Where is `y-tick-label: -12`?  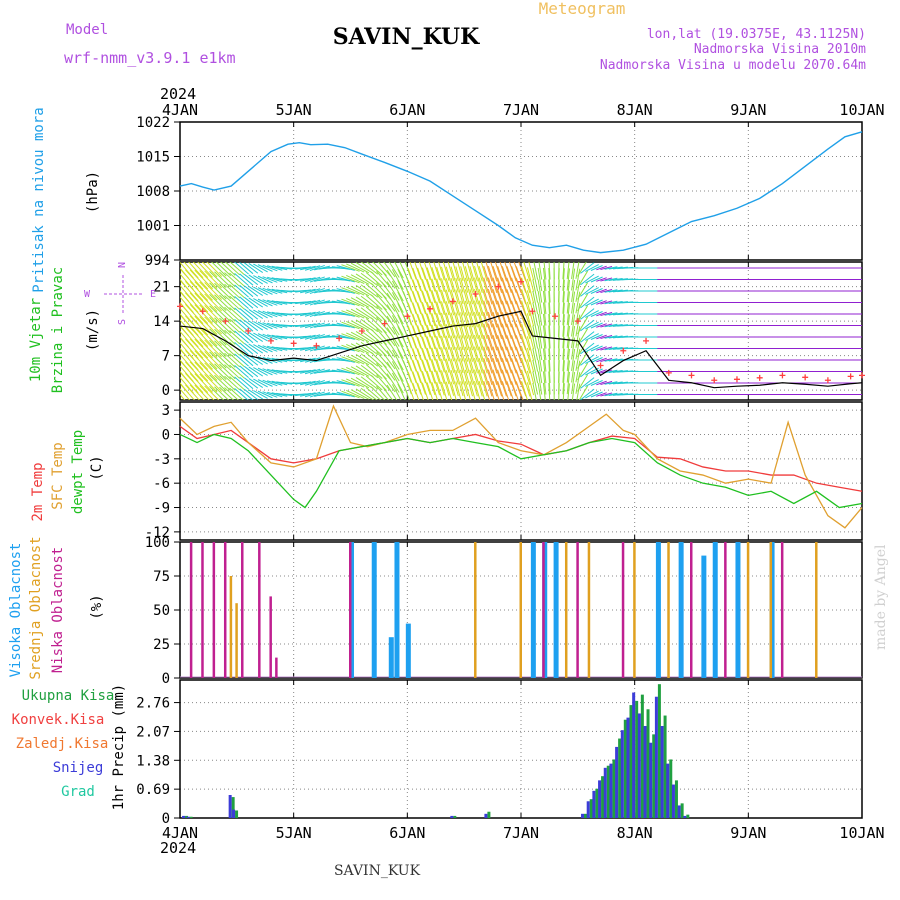 y-tick-label: -12 is located at coordinates (157, 533).